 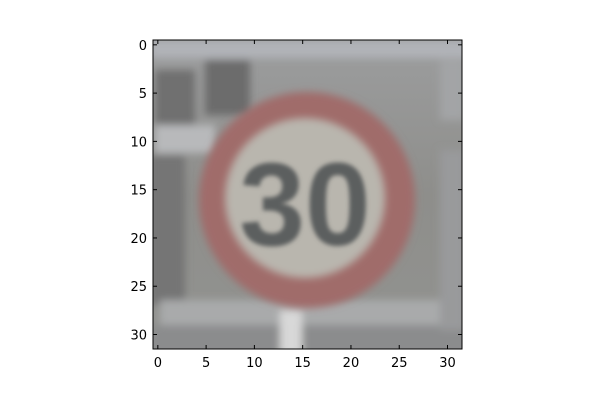 I want to click on y-tick-label: 0, so click(x=143, y=46).